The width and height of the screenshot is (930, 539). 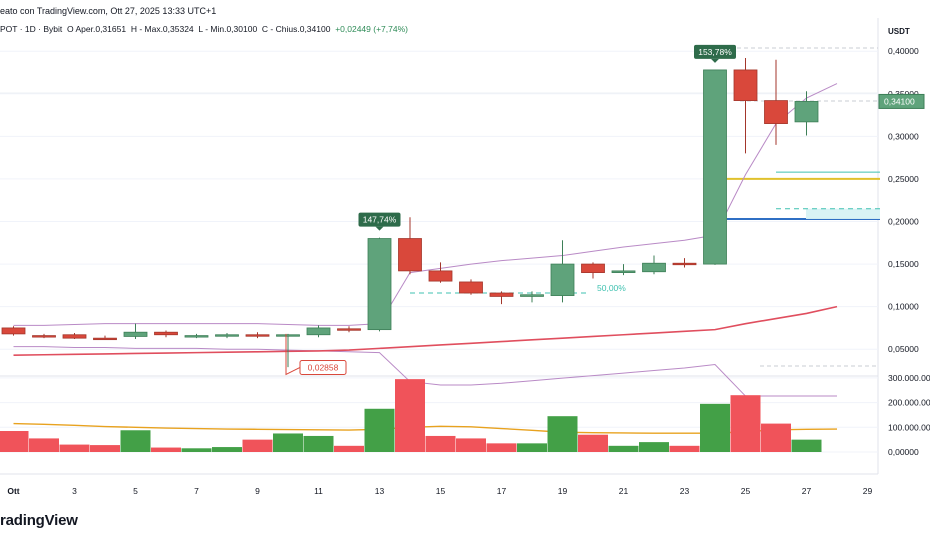 What do you see at coordinates (903, 307) in the screenshot?
I see `price-tick-label: 0,10000` at bounding box center [903, 307].